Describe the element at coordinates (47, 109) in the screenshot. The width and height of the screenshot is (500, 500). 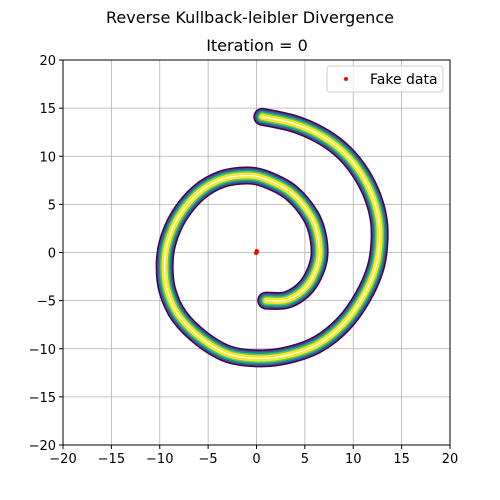
I see `y-tick-label: 15` at that location.